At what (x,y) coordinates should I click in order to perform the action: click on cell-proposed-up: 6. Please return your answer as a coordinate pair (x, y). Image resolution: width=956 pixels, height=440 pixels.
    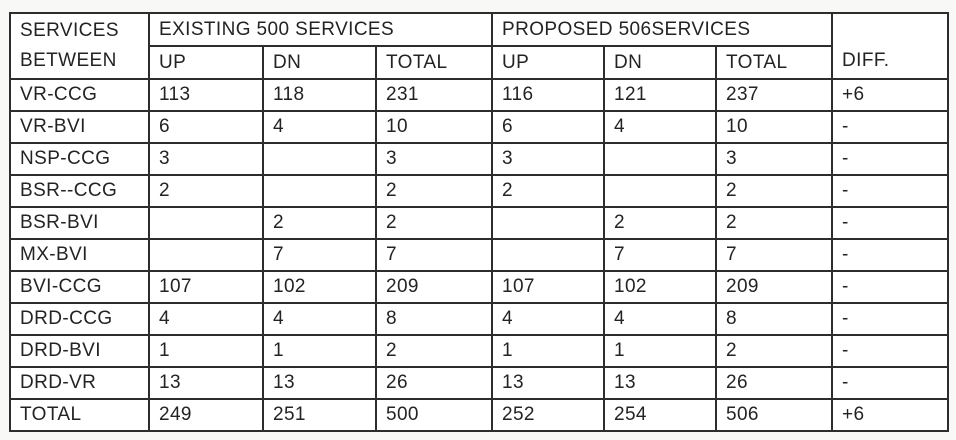
    Looking at the image, I should click on (548, 127).